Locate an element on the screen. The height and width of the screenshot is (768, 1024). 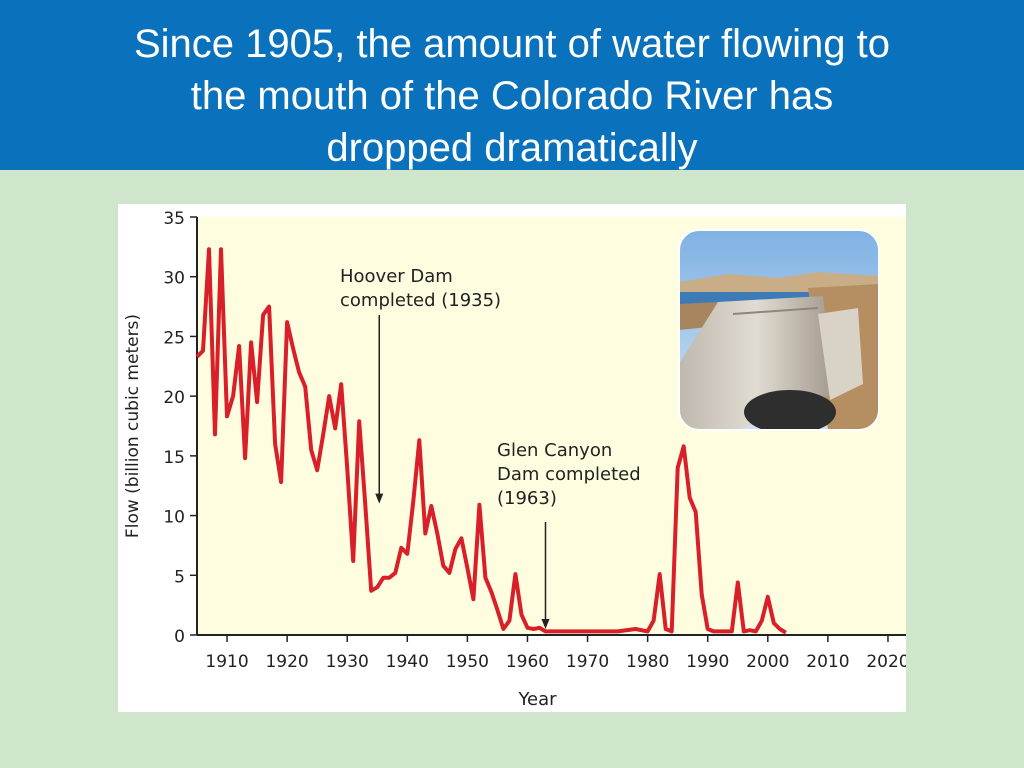
y-tick-label: 15 is located at coordinates (174, 458).